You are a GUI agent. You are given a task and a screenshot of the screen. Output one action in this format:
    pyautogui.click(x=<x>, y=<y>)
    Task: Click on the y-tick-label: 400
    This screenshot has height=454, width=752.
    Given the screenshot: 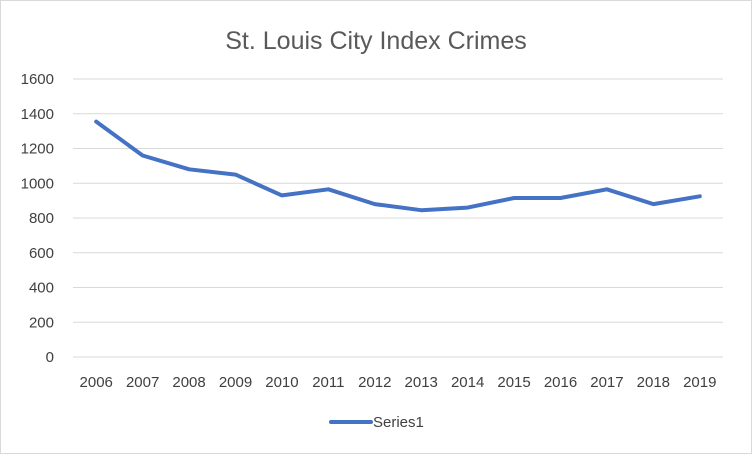 What is the action you would take?
    pyautogui.click(x=41, y=288)
    